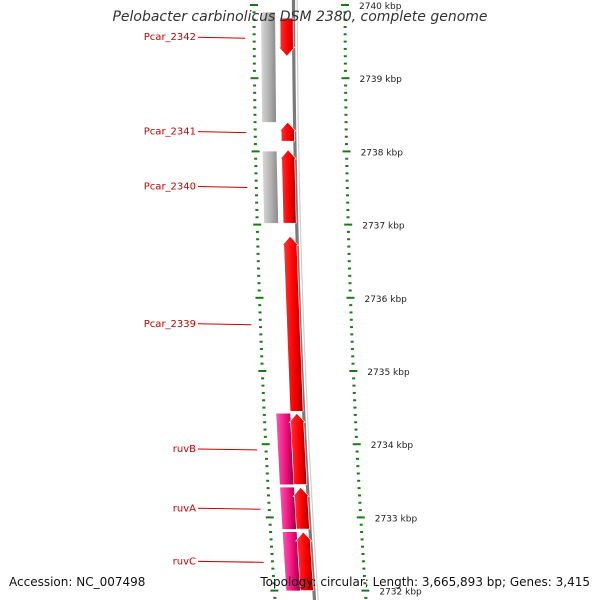 The image size is (600, 600). I want to click on accession-text: Accession: NC_007498, so click(77, 582).